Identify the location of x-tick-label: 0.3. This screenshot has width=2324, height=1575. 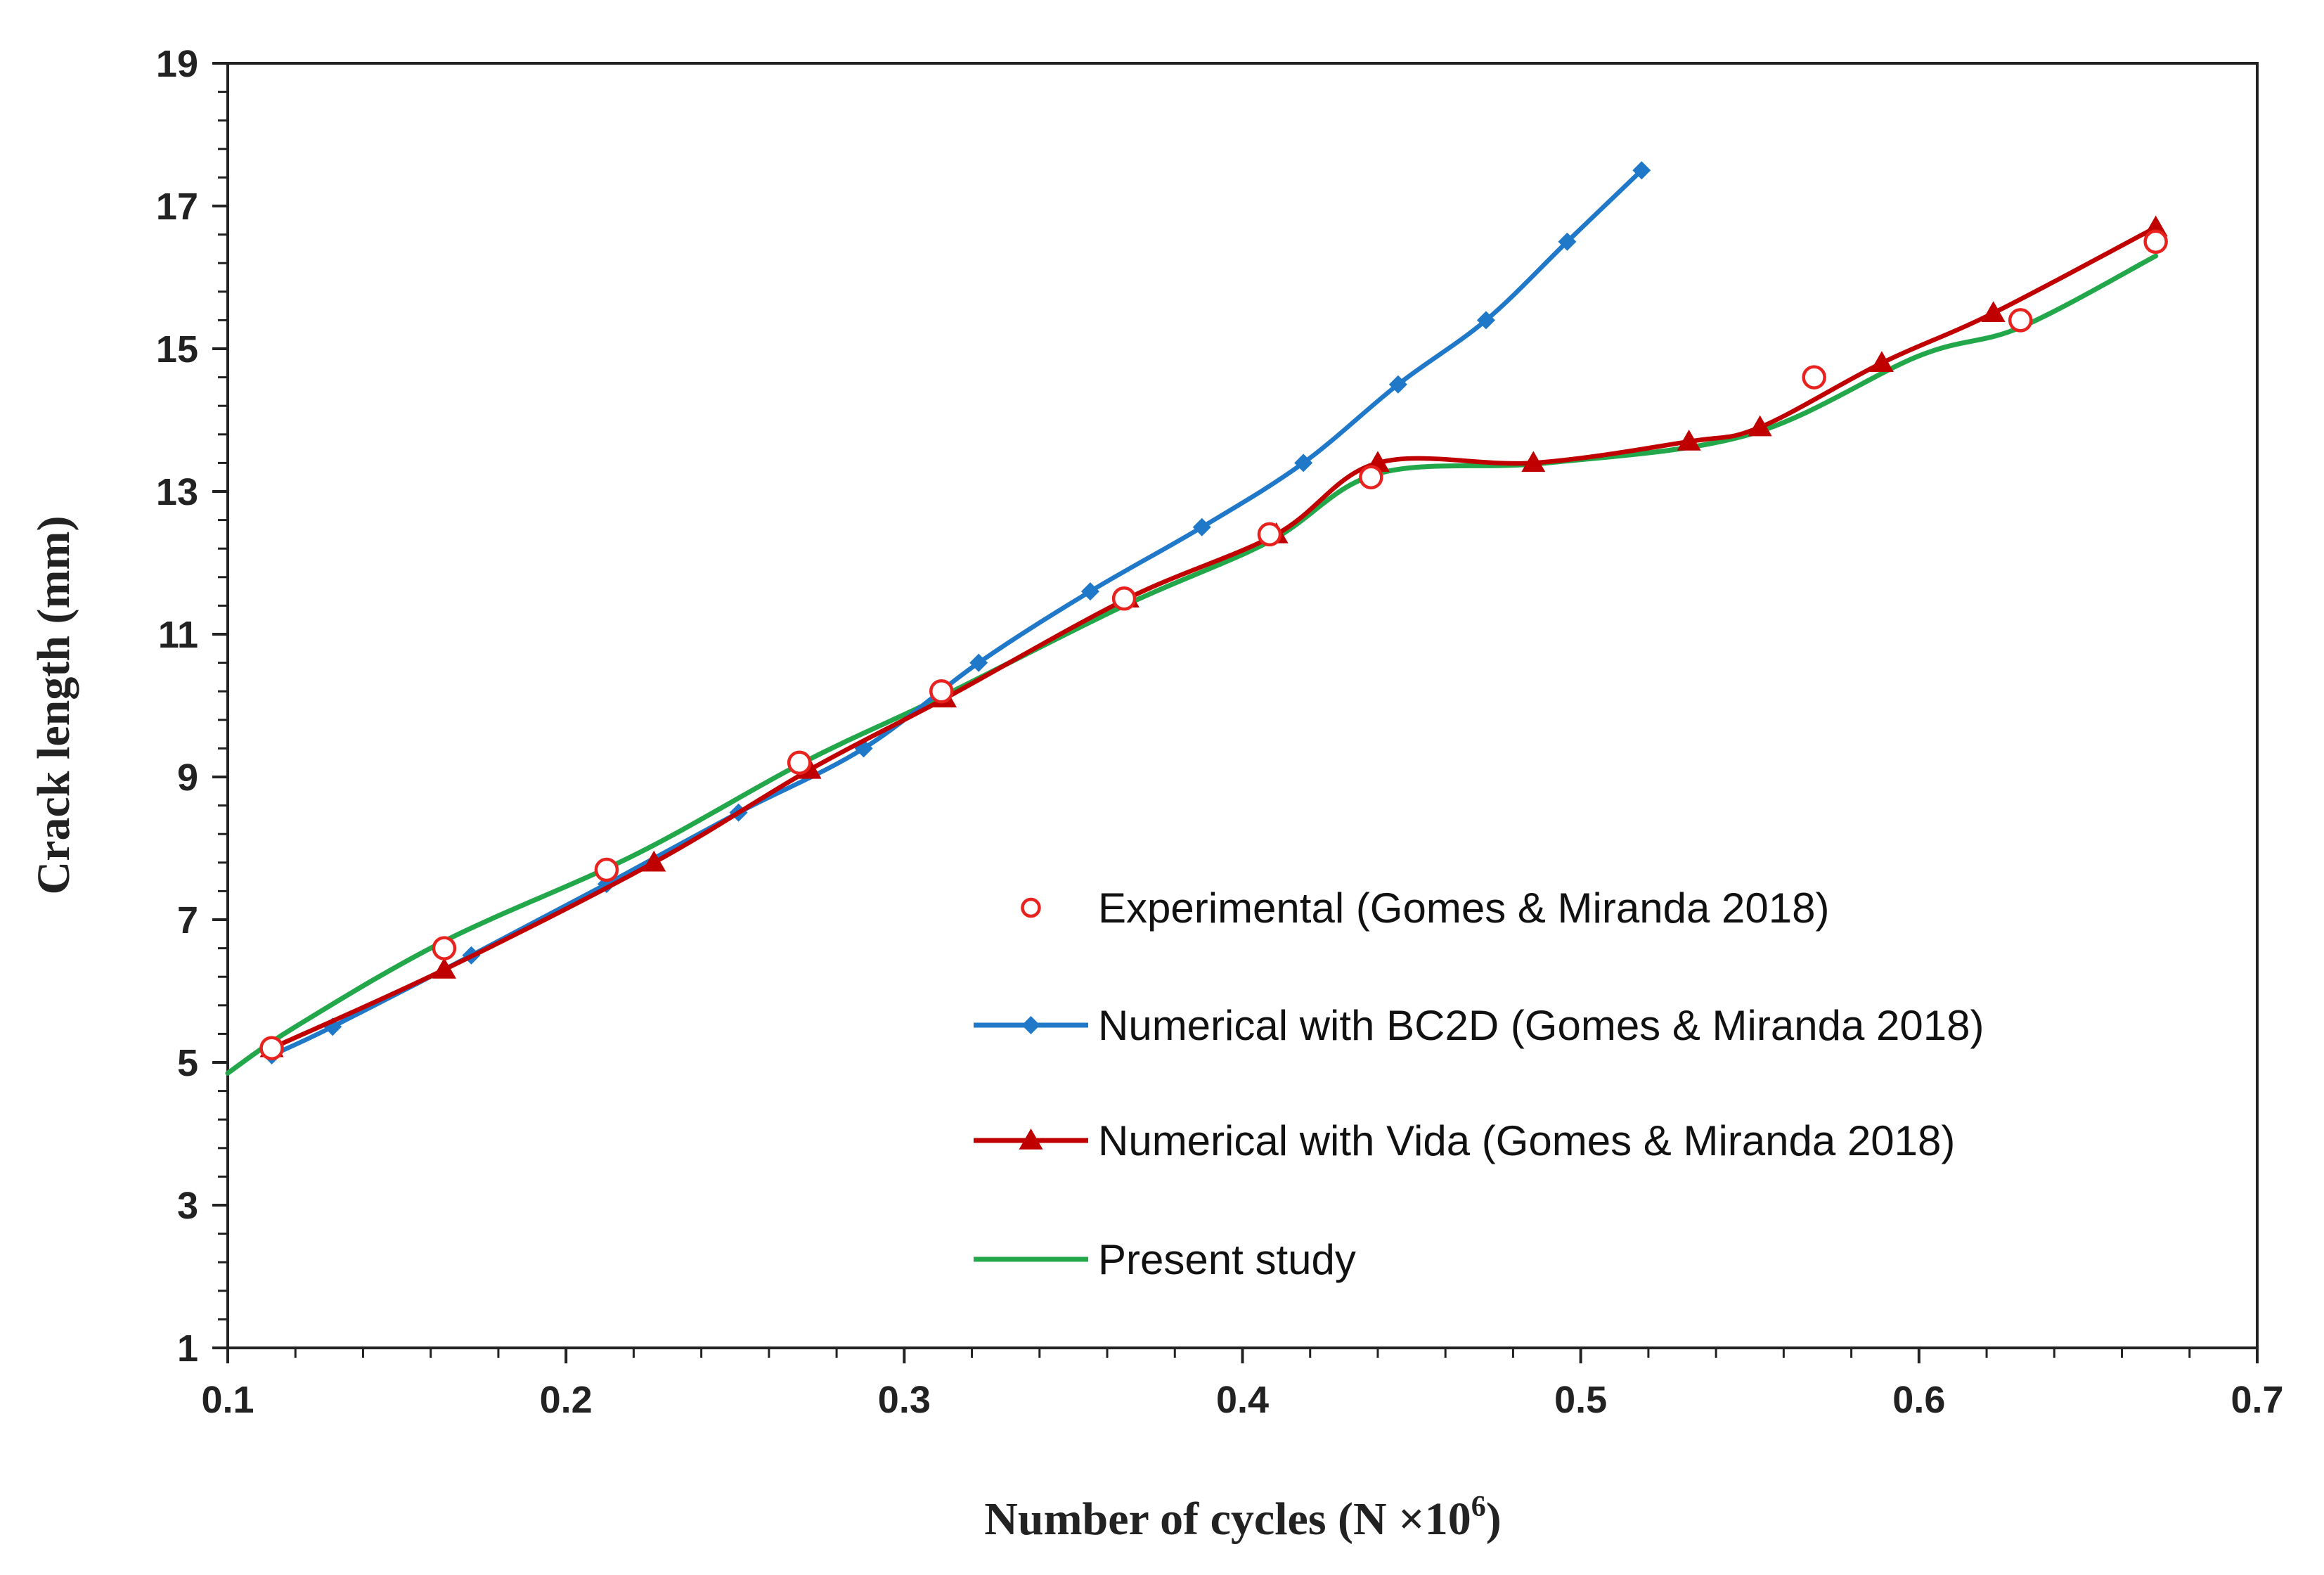
(904, 1400).